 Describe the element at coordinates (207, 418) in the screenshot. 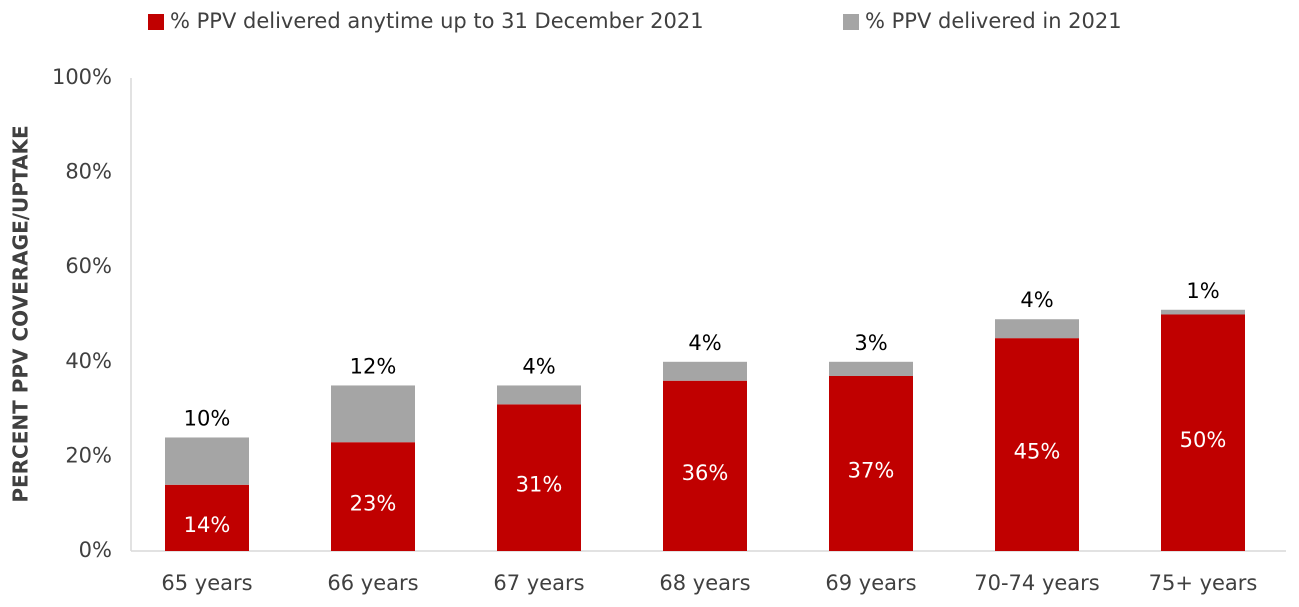

I see `data-label: 10%` at that location.